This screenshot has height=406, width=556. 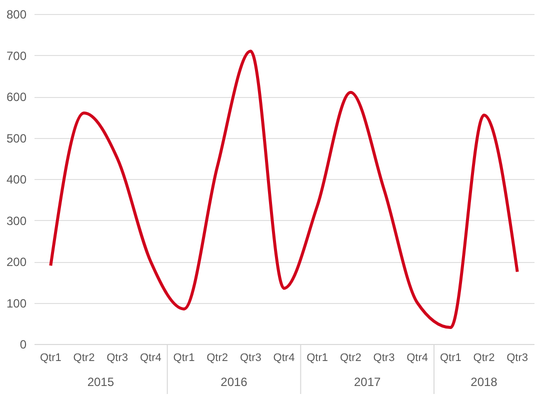 What do you see at coordinates (234, 382) in the screenshot?
I see `text: 2016` at bounding box center [234, 382].